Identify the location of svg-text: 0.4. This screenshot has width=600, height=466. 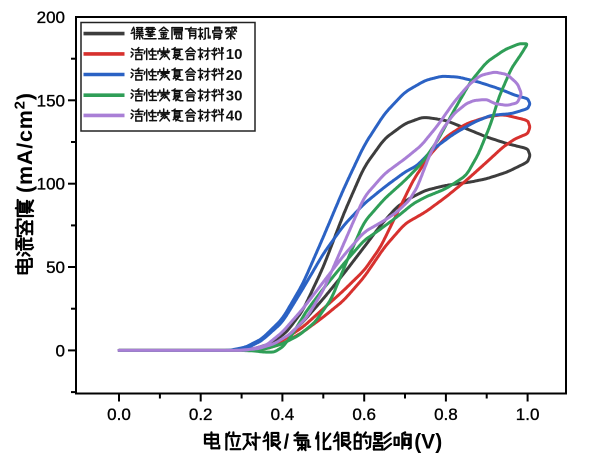
(283, 414).